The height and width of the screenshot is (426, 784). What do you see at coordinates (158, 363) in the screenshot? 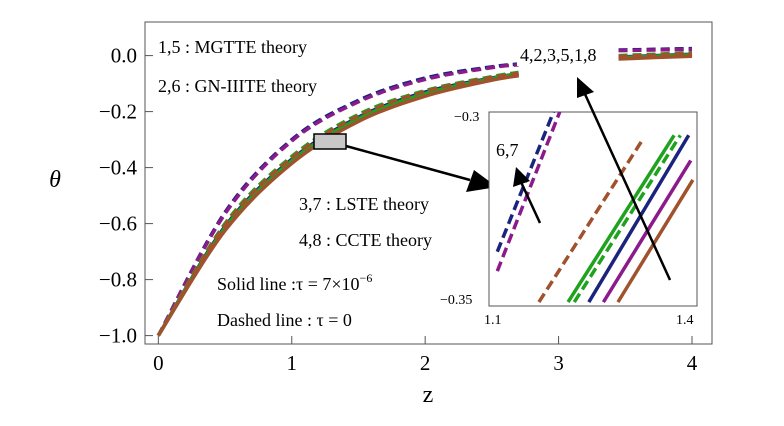
I see `x-tick-label: 0` at bounding box center [158, 363].